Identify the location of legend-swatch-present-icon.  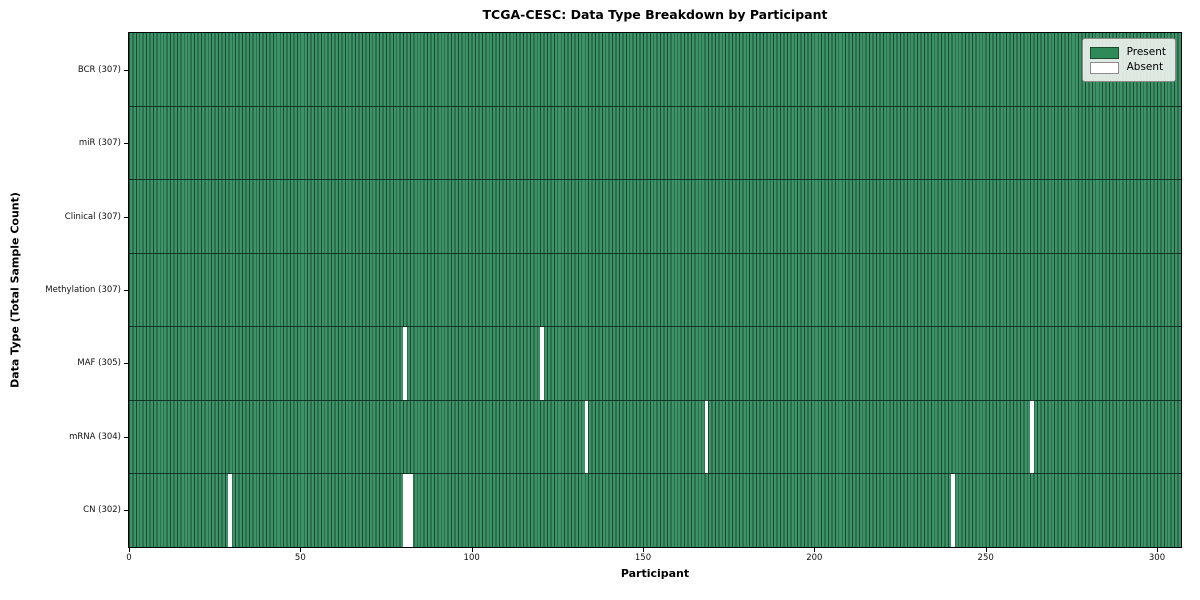
(1104, 52).